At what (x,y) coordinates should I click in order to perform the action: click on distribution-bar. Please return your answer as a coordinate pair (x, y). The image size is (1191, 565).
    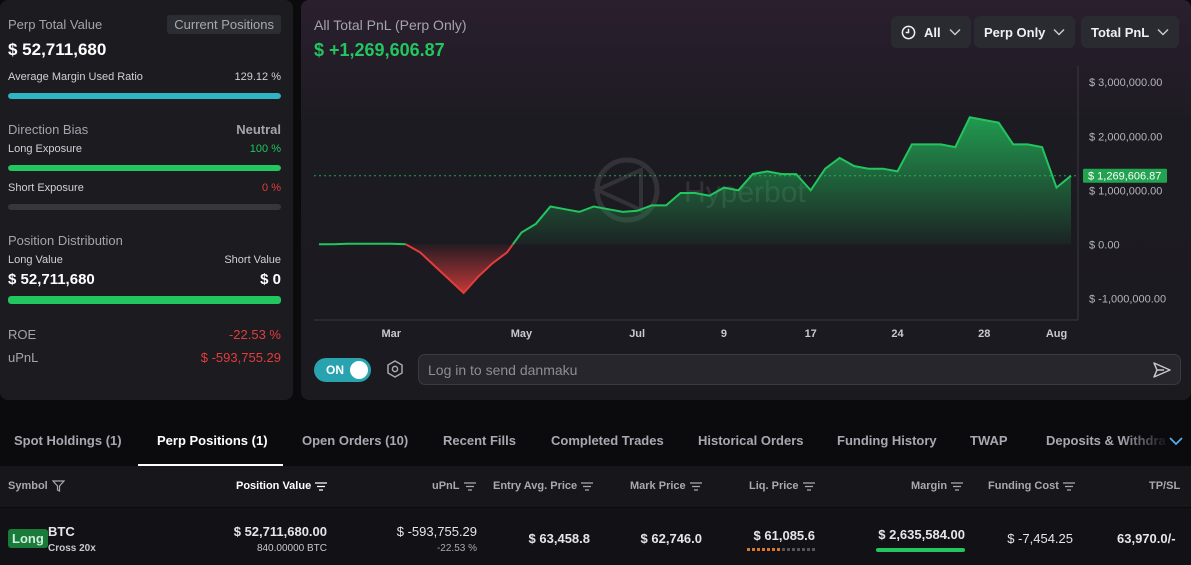
    Looking at the image, I should click on (144, 300).